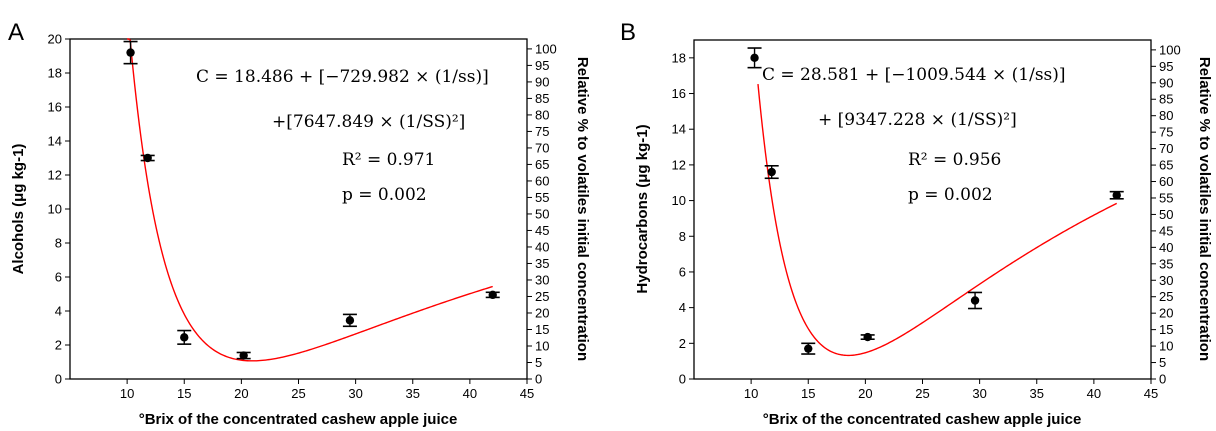  What do you see at coordinates (679, 93) in the screenshot?
I see `y-tick-label-b: 16` at bounding box center [679, 93].